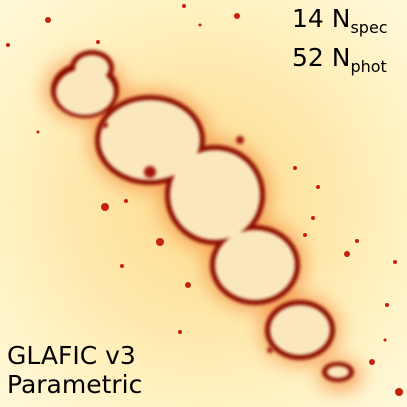  Describe the element at coordinates (71, 355) in the screenshot. I see `model-name: GLAFIC v3` at that location.